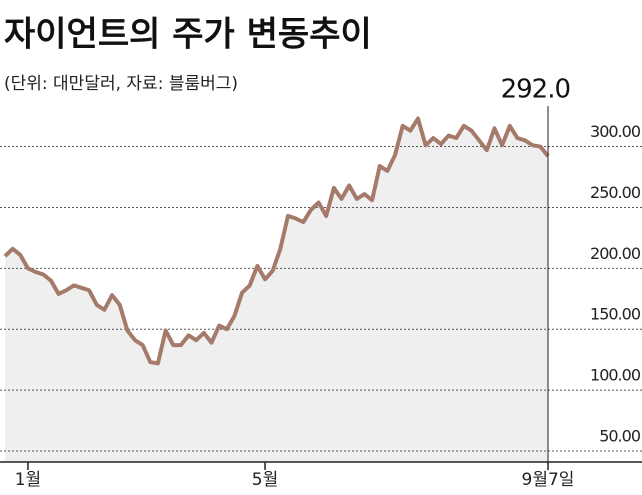 The image size is (642, 495). I want to click on x-tick-label: 9월7일, so click(548, 480).